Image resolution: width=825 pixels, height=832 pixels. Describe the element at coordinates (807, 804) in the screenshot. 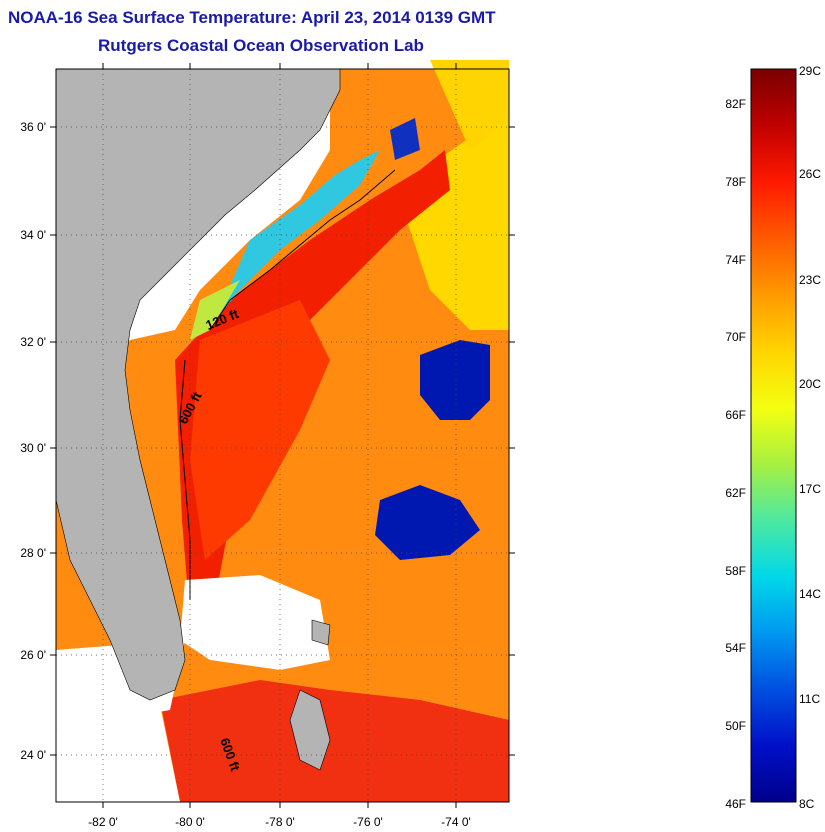

I see `colorbar-c-8: 8C` at that location.